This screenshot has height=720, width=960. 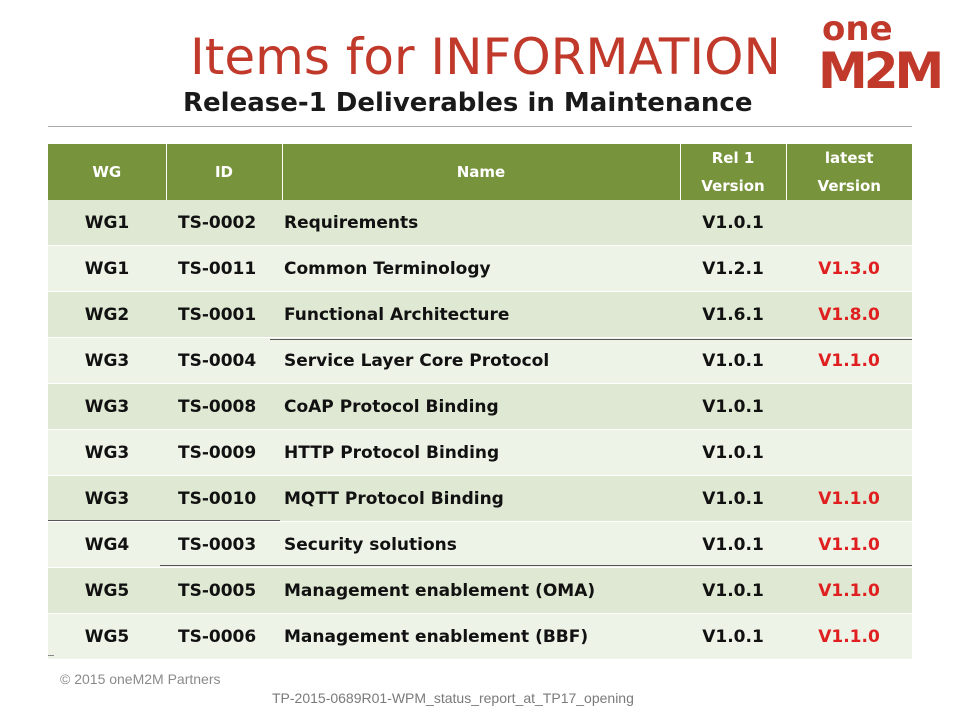 I want to click on cell-name: Management enablement (OMA), so click(x=481, y=590).